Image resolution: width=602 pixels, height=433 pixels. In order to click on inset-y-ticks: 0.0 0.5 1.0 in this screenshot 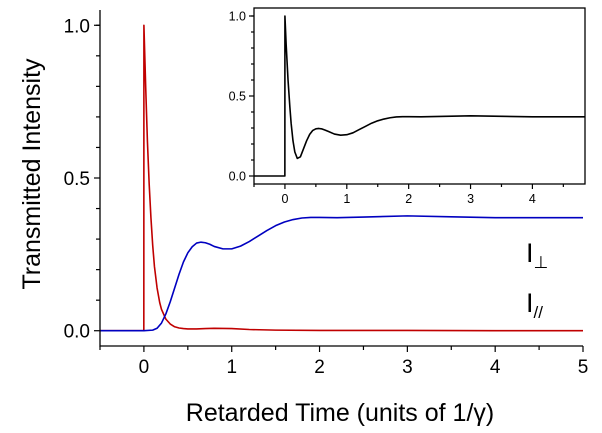, I will do `click(241, 97)`.